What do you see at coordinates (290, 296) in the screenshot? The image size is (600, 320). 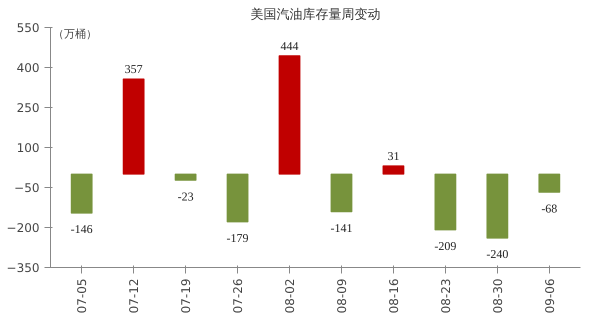 I see `x-tick-label: 08-02` at bounding box center [290, 296].